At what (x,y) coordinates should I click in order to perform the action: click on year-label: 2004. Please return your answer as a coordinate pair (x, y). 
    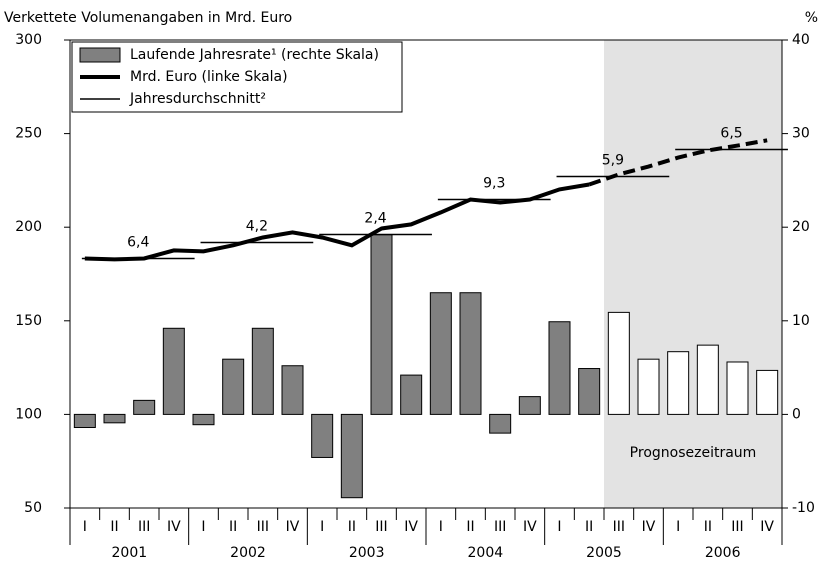
    Looking at the image, I should click on (486, 553).